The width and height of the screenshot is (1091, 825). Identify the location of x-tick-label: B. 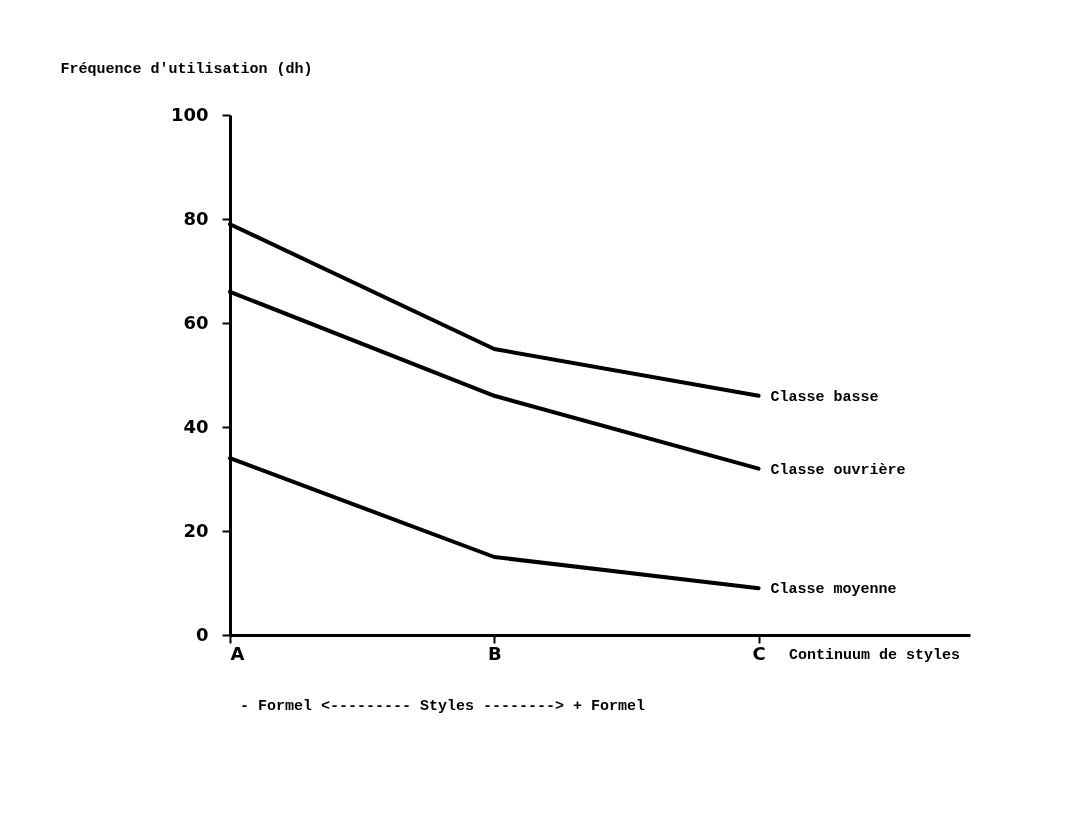
(494, 653).